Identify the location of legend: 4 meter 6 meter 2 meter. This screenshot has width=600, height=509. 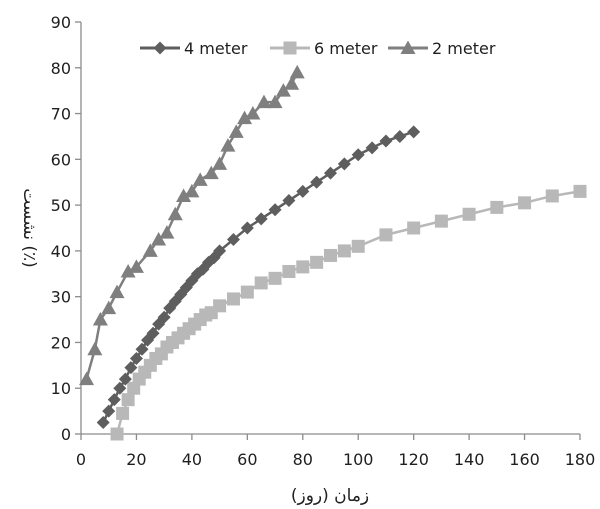
(318, 48).